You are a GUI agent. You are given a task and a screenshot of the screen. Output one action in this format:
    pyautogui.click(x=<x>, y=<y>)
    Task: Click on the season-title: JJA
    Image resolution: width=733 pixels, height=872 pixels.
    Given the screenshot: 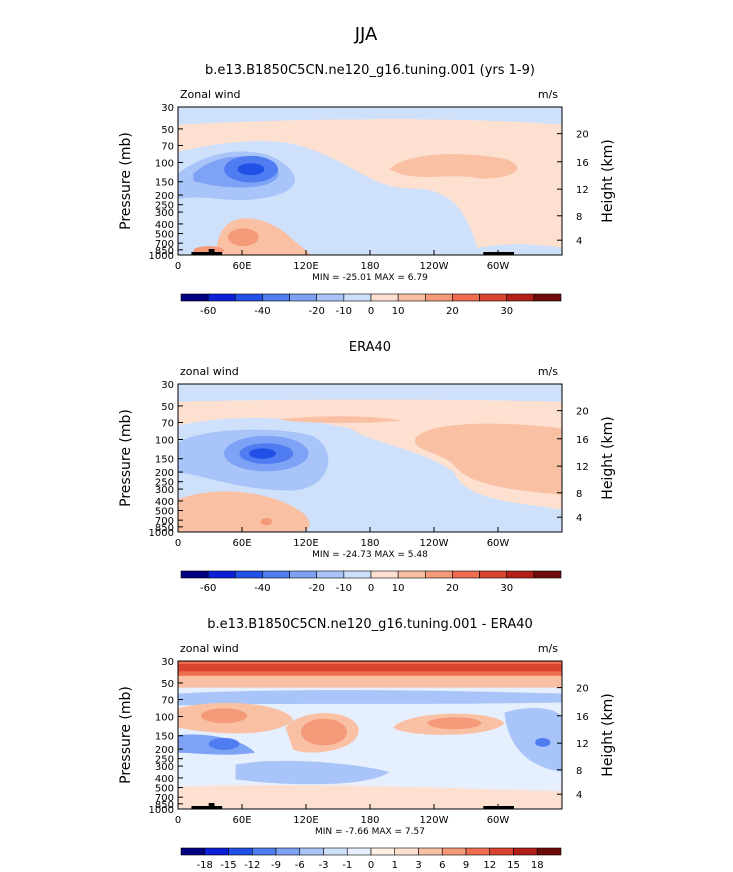 What is the action you would take?
    pyautogui.click(x=366, y=34)
    